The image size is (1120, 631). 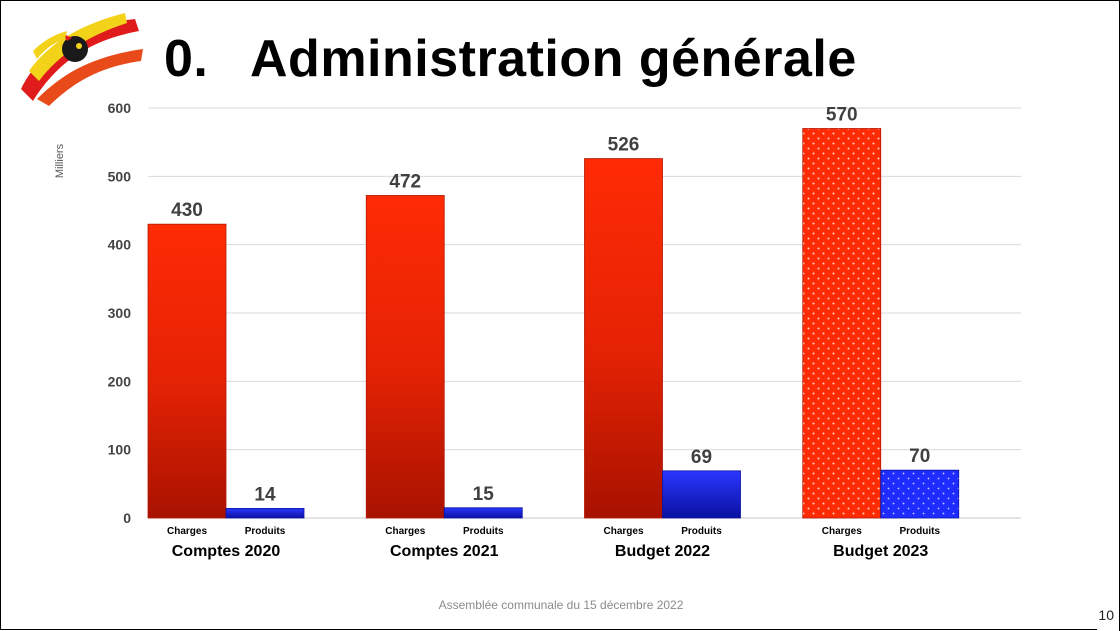 What do you see at coordinates (120, 450) in the screenshot?
I see `y-tick-label: 100` at bounding box center [120, 450].